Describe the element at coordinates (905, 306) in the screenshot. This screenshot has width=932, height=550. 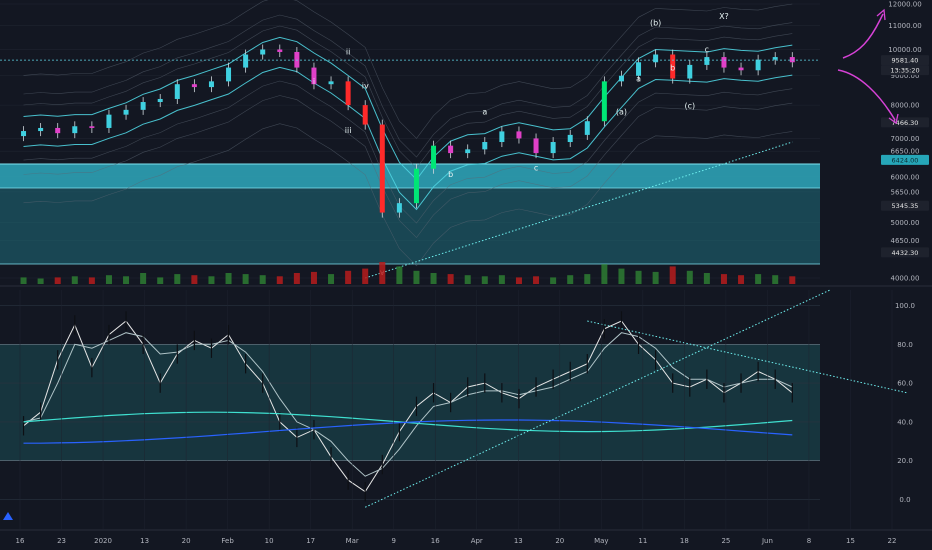
I see `osc-tick-label: 100.0` at that location.